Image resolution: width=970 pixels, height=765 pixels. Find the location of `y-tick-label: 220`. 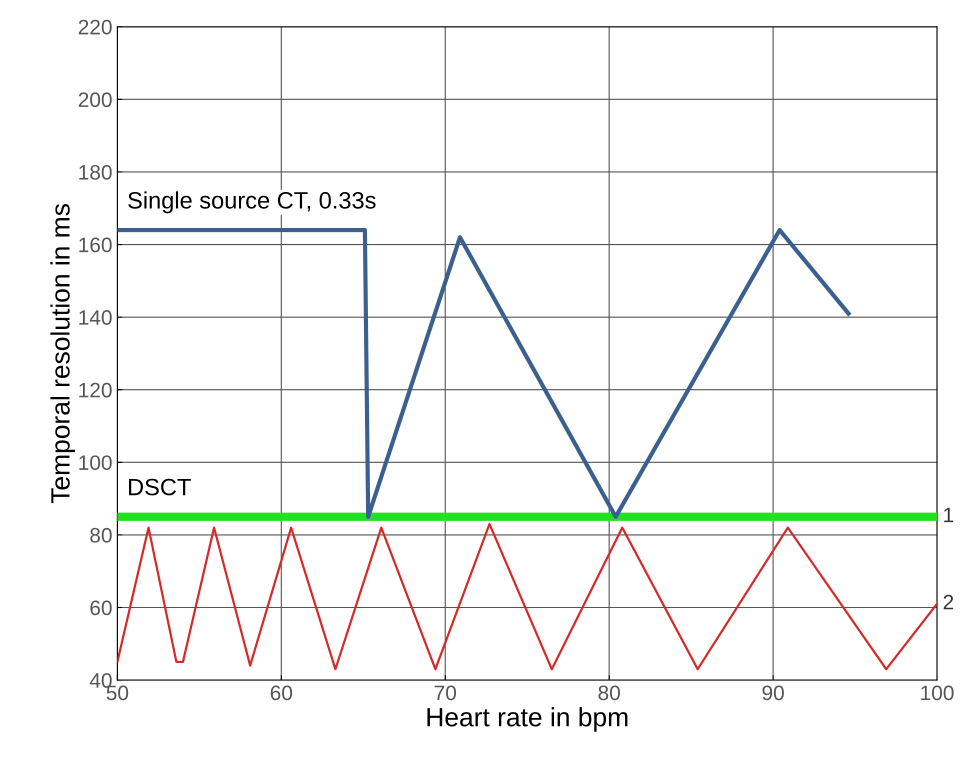

y-tick-label: 220 is located at coordinates (95, 27).